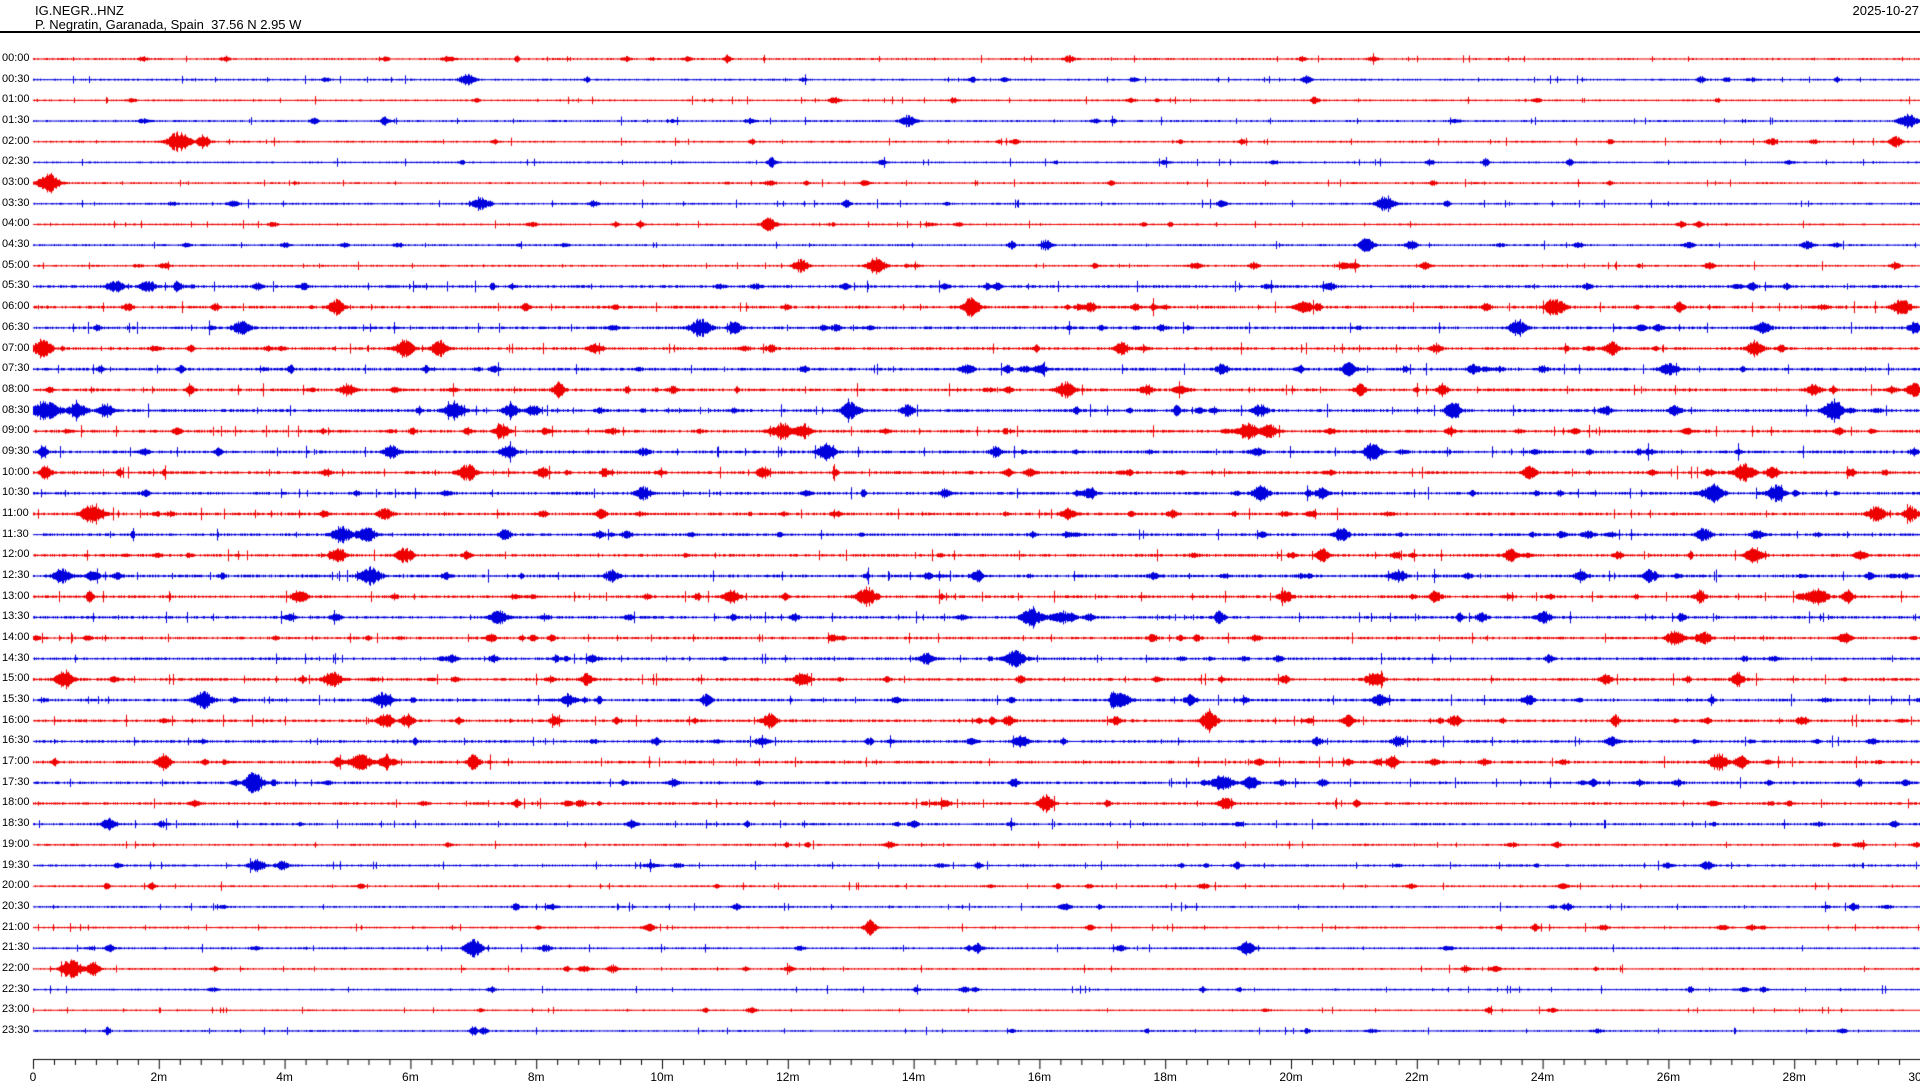 This screenshot has height=1084, width=1920. Describe the element at coordinates (788, 1077) in the screenshot. I see `x-axis-tick-label: 12m` at that location.